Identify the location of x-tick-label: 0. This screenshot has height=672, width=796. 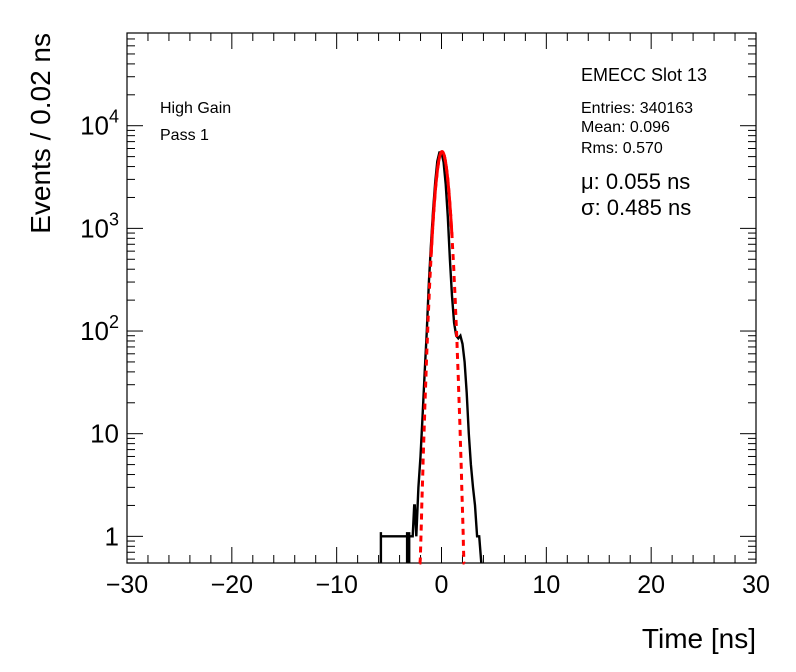
(442, 585).